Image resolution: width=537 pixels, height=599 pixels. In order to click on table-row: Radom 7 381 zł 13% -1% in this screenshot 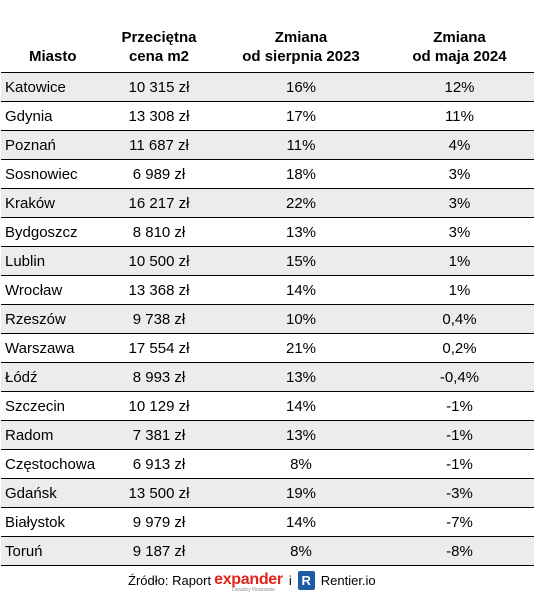, I will do `click(267, 435)`.